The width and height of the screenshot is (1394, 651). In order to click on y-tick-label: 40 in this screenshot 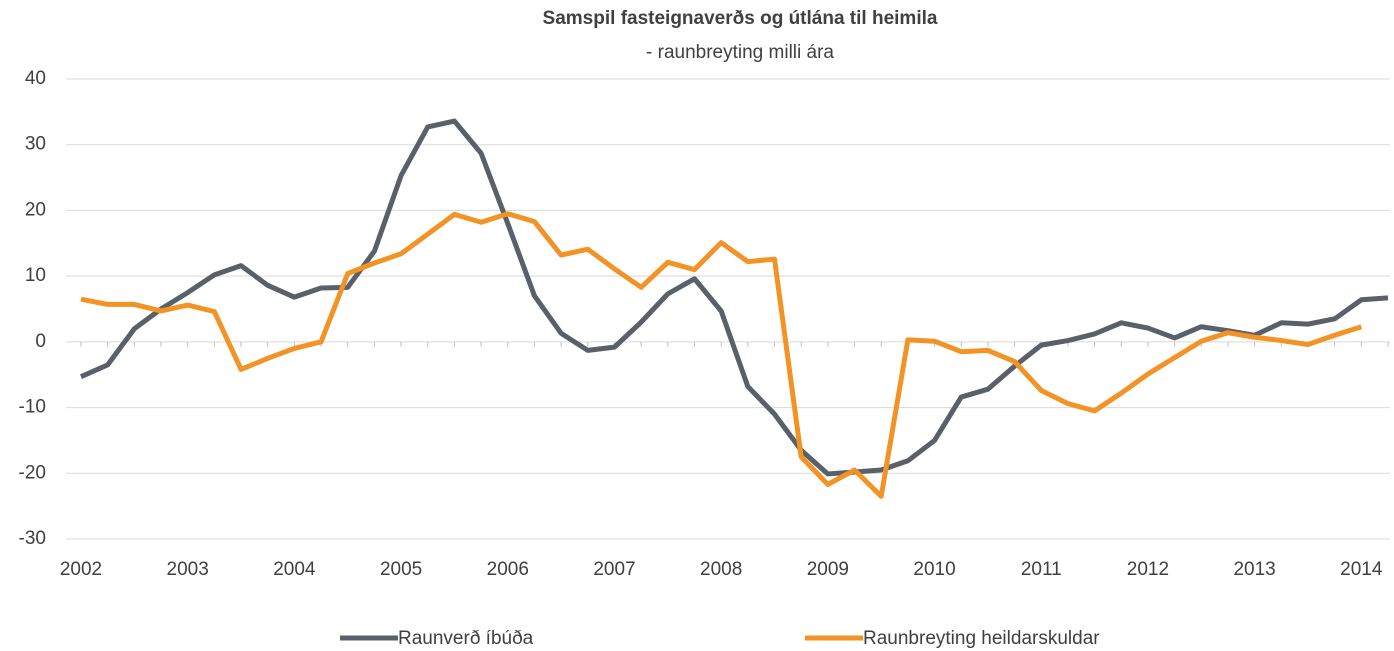, I will do `click(35, 78)`.